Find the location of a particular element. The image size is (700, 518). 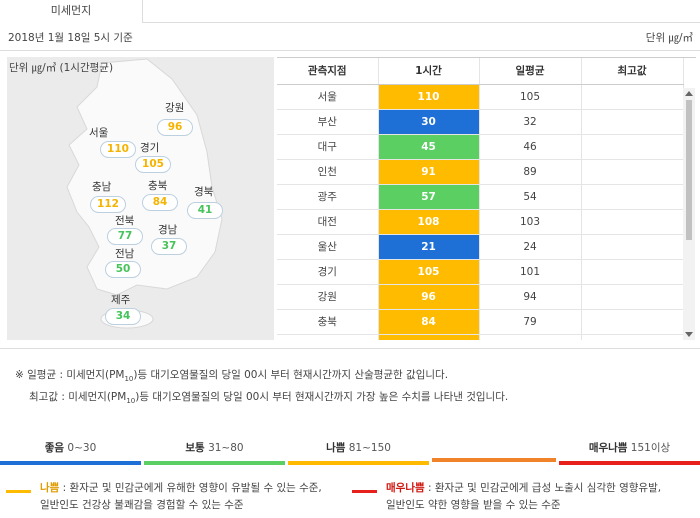

info-header: 2018년 1월 18일 5시 기준 단위 ㎍/㎥ is located at coordinates (350, 37).